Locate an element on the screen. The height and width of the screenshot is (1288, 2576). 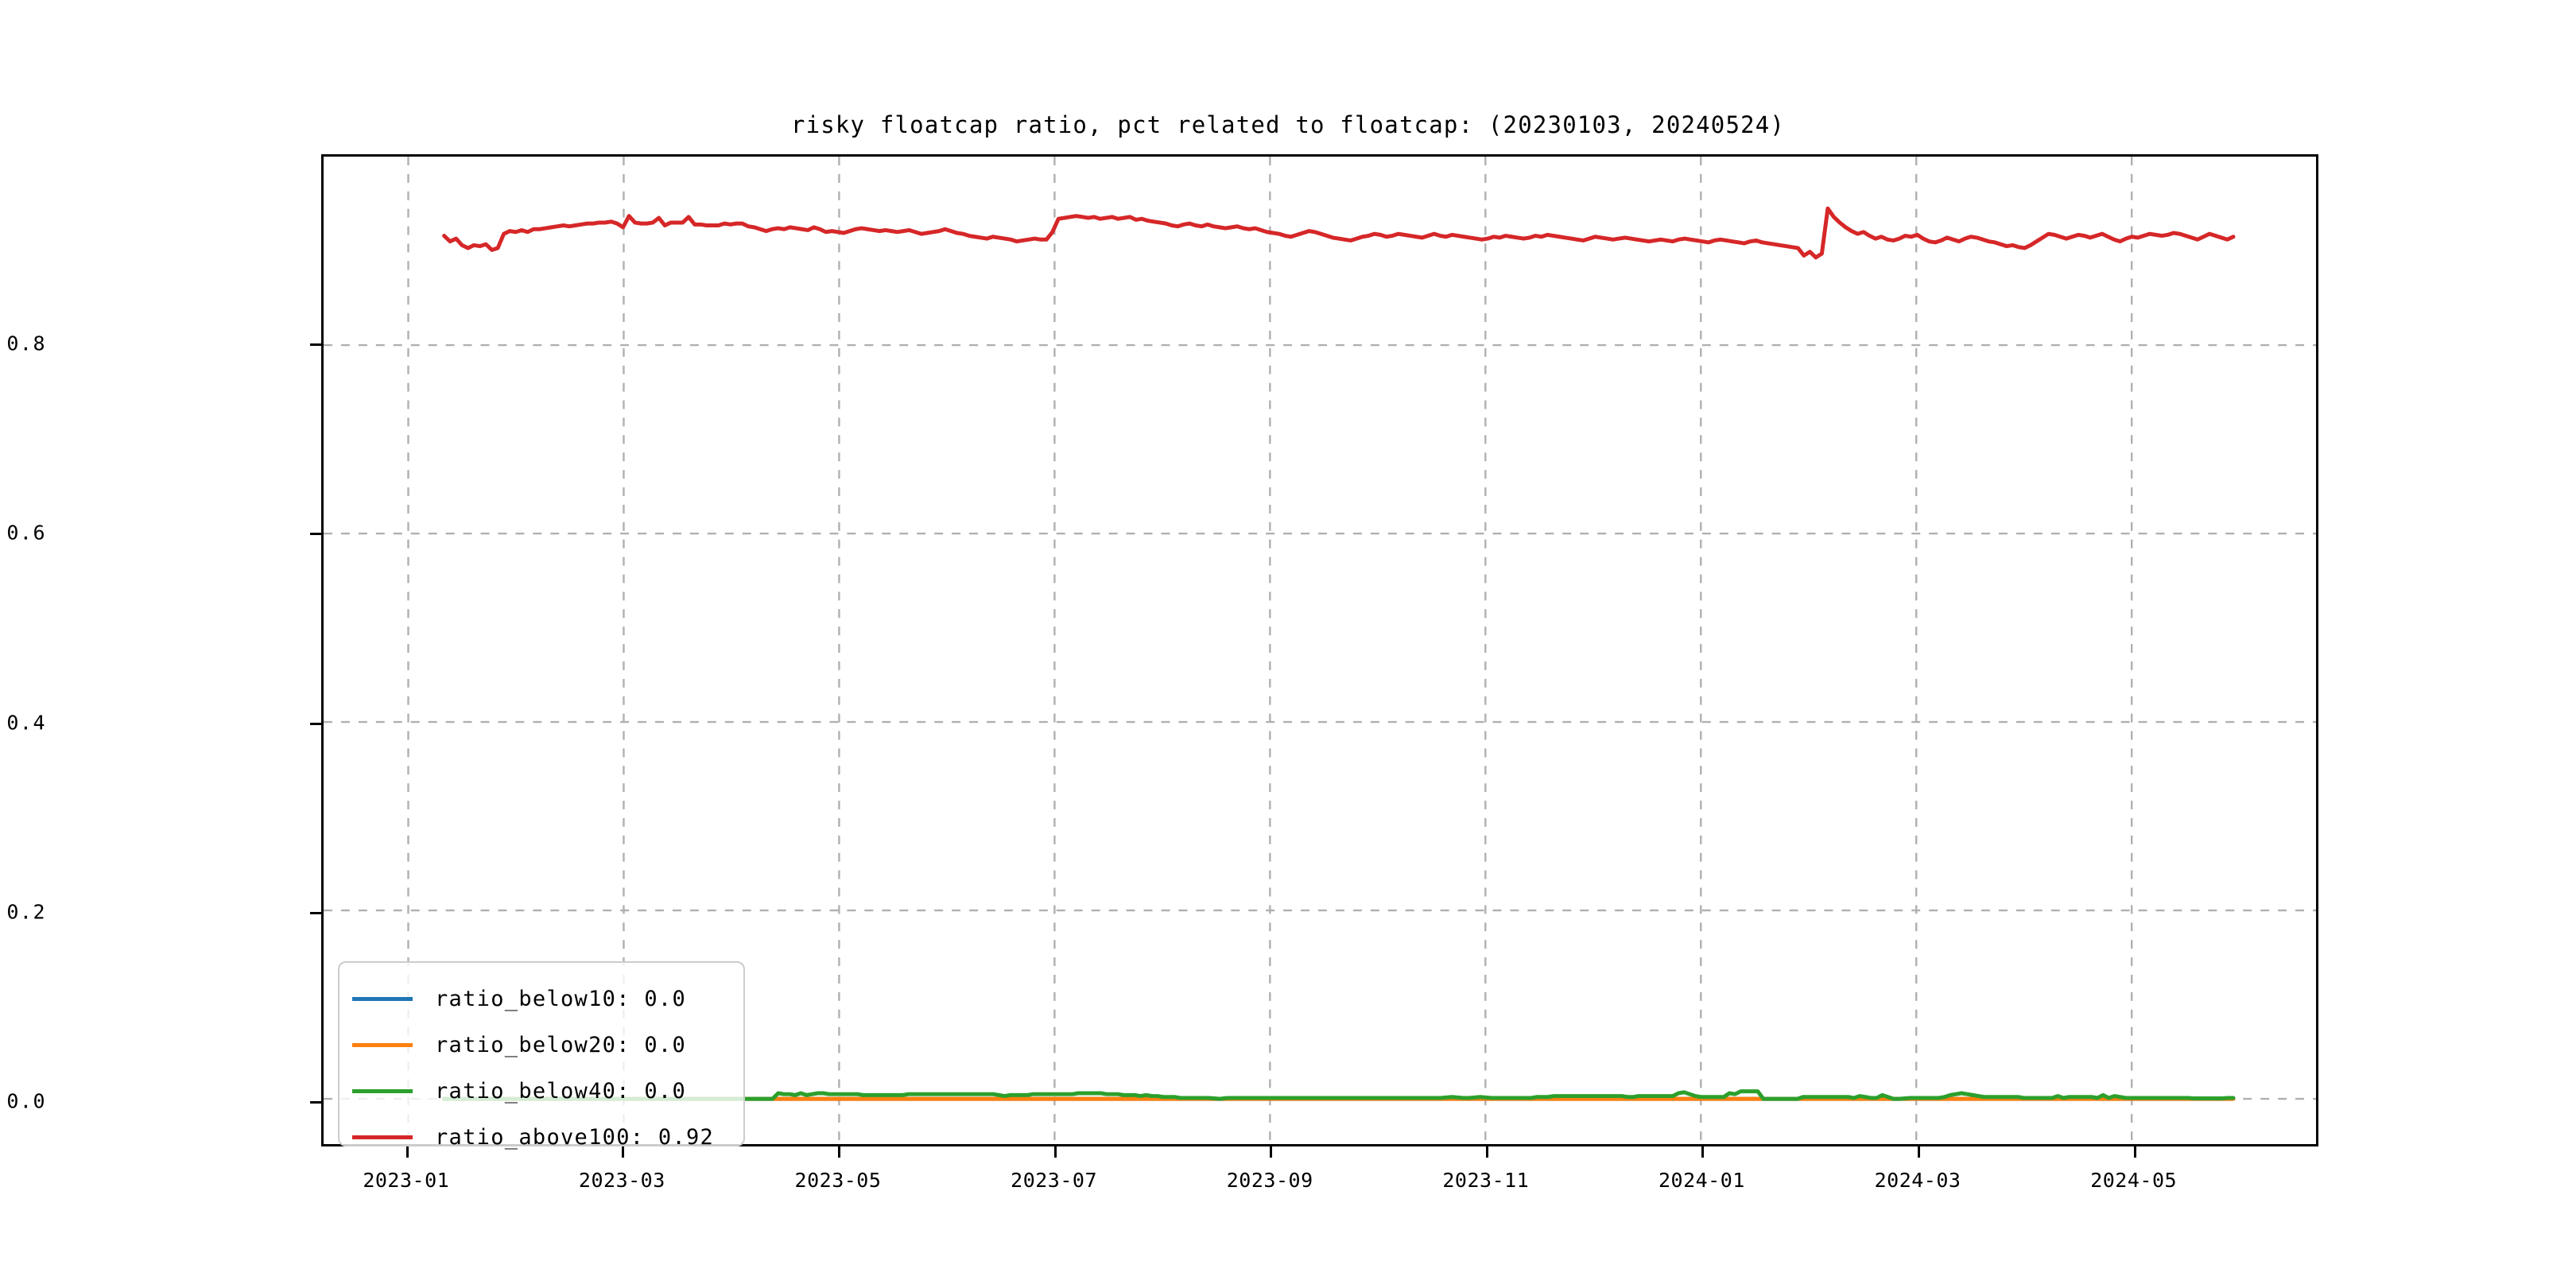
y-tick-label: 0.8 is located at coordinates (26, 343).